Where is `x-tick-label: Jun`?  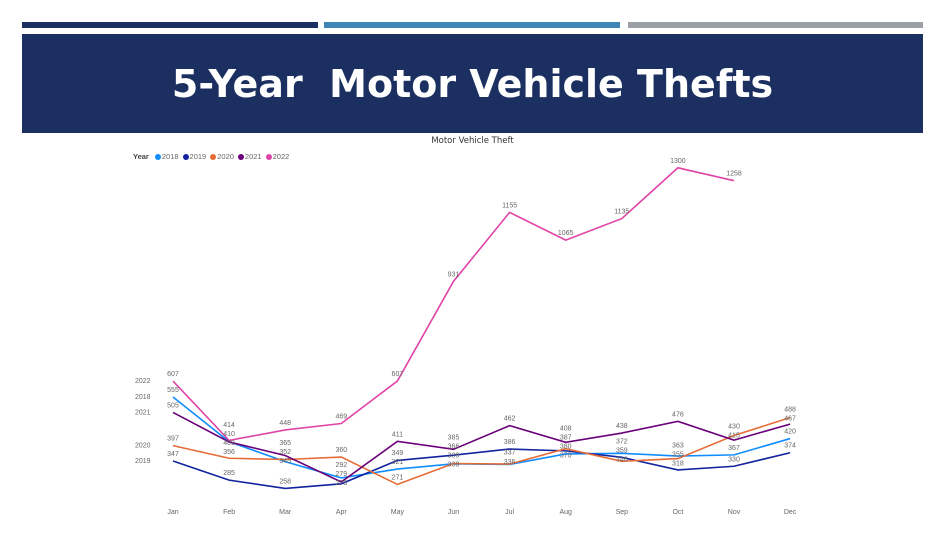 x-tick-label: Jun is located at coordinates (453, 512).